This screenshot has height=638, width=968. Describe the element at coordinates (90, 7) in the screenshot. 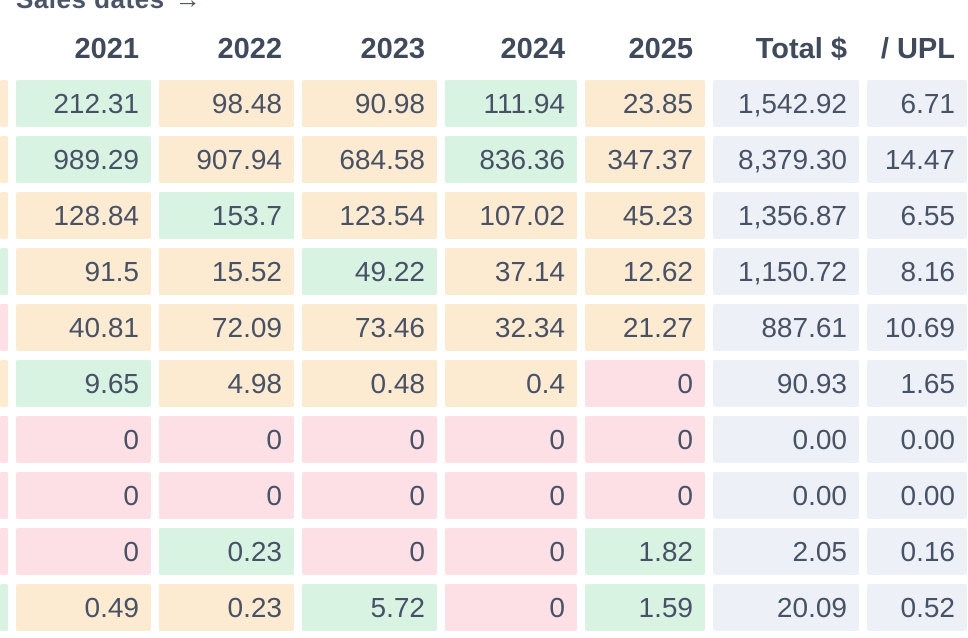

I see `sales-dates-label: Sales dates` at that location.